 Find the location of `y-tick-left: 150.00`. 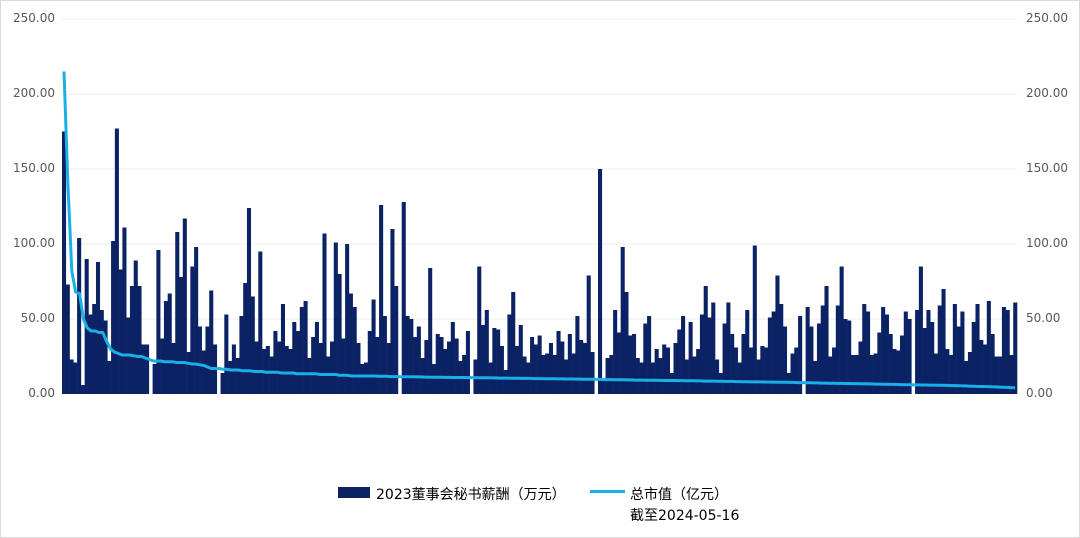

y-tick-left: 150.00 is located at coordinates (34, 168).